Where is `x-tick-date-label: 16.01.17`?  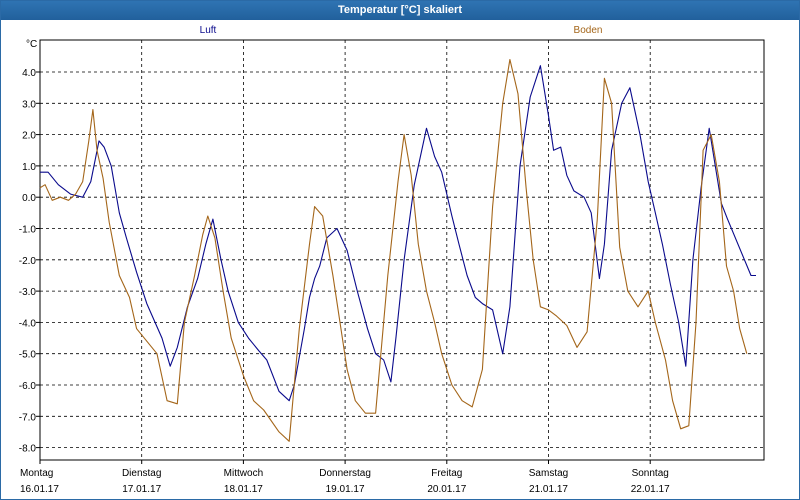
x-tick-date-label: 16.01.17 is located at coordinates (39, 489).